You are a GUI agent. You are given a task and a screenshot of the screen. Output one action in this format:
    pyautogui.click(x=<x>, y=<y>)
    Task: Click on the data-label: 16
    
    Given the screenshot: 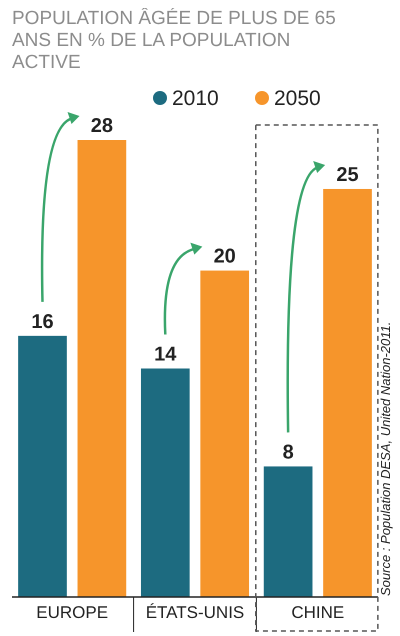 What is the action you would take?
    pyautogui.click(x=42, y=321)
    